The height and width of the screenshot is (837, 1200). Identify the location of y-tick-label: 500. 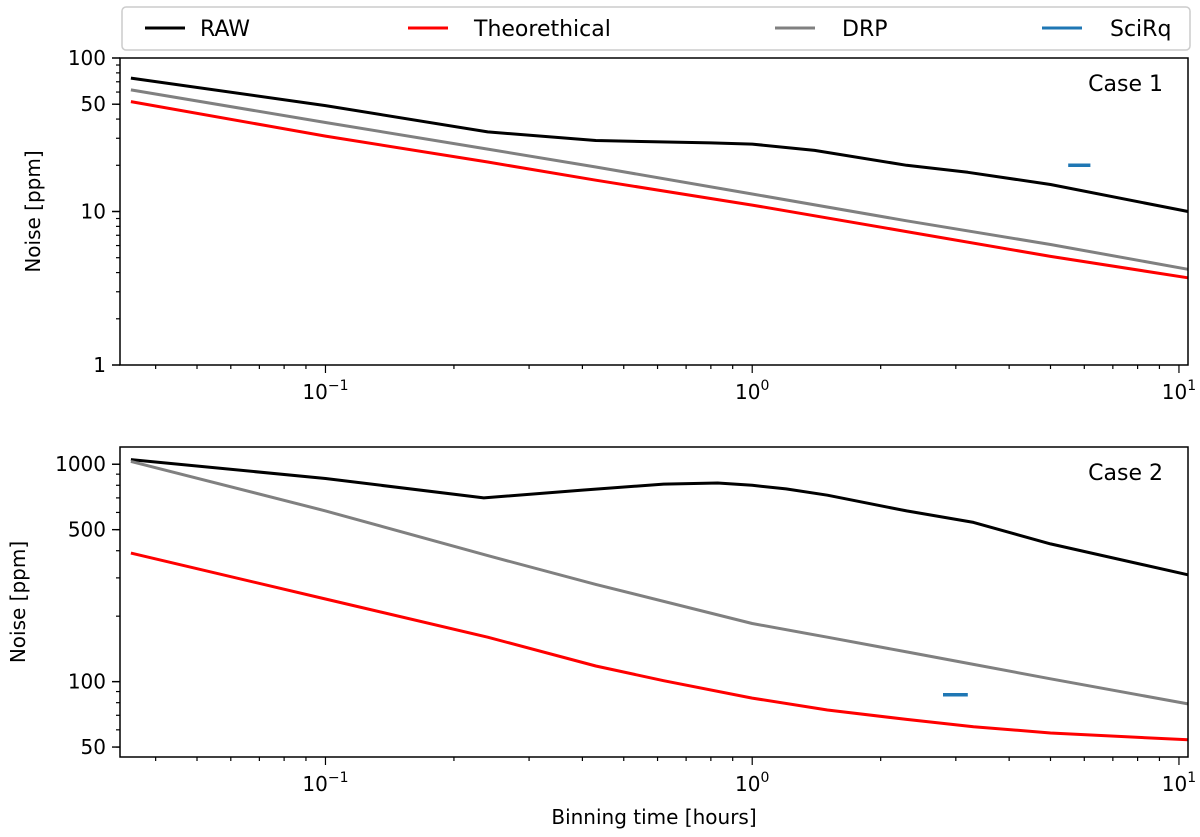
(87, 530).